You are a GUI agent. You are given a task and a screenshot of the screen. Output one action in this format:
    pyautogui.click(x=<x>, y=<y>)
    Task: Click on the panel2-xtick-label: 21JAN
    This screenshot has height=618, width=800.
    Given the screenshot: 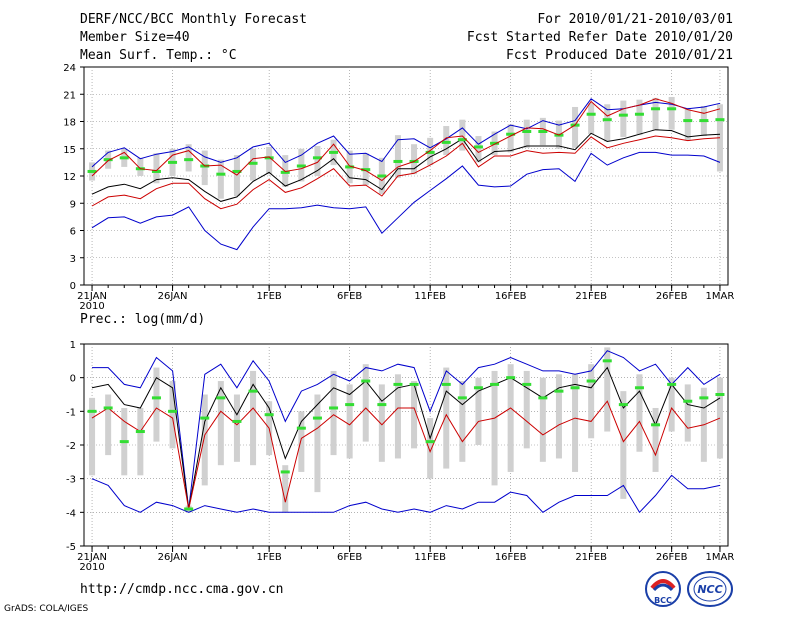 What is the action you would take?
    pyautogui.click(x=92, y=557)
    